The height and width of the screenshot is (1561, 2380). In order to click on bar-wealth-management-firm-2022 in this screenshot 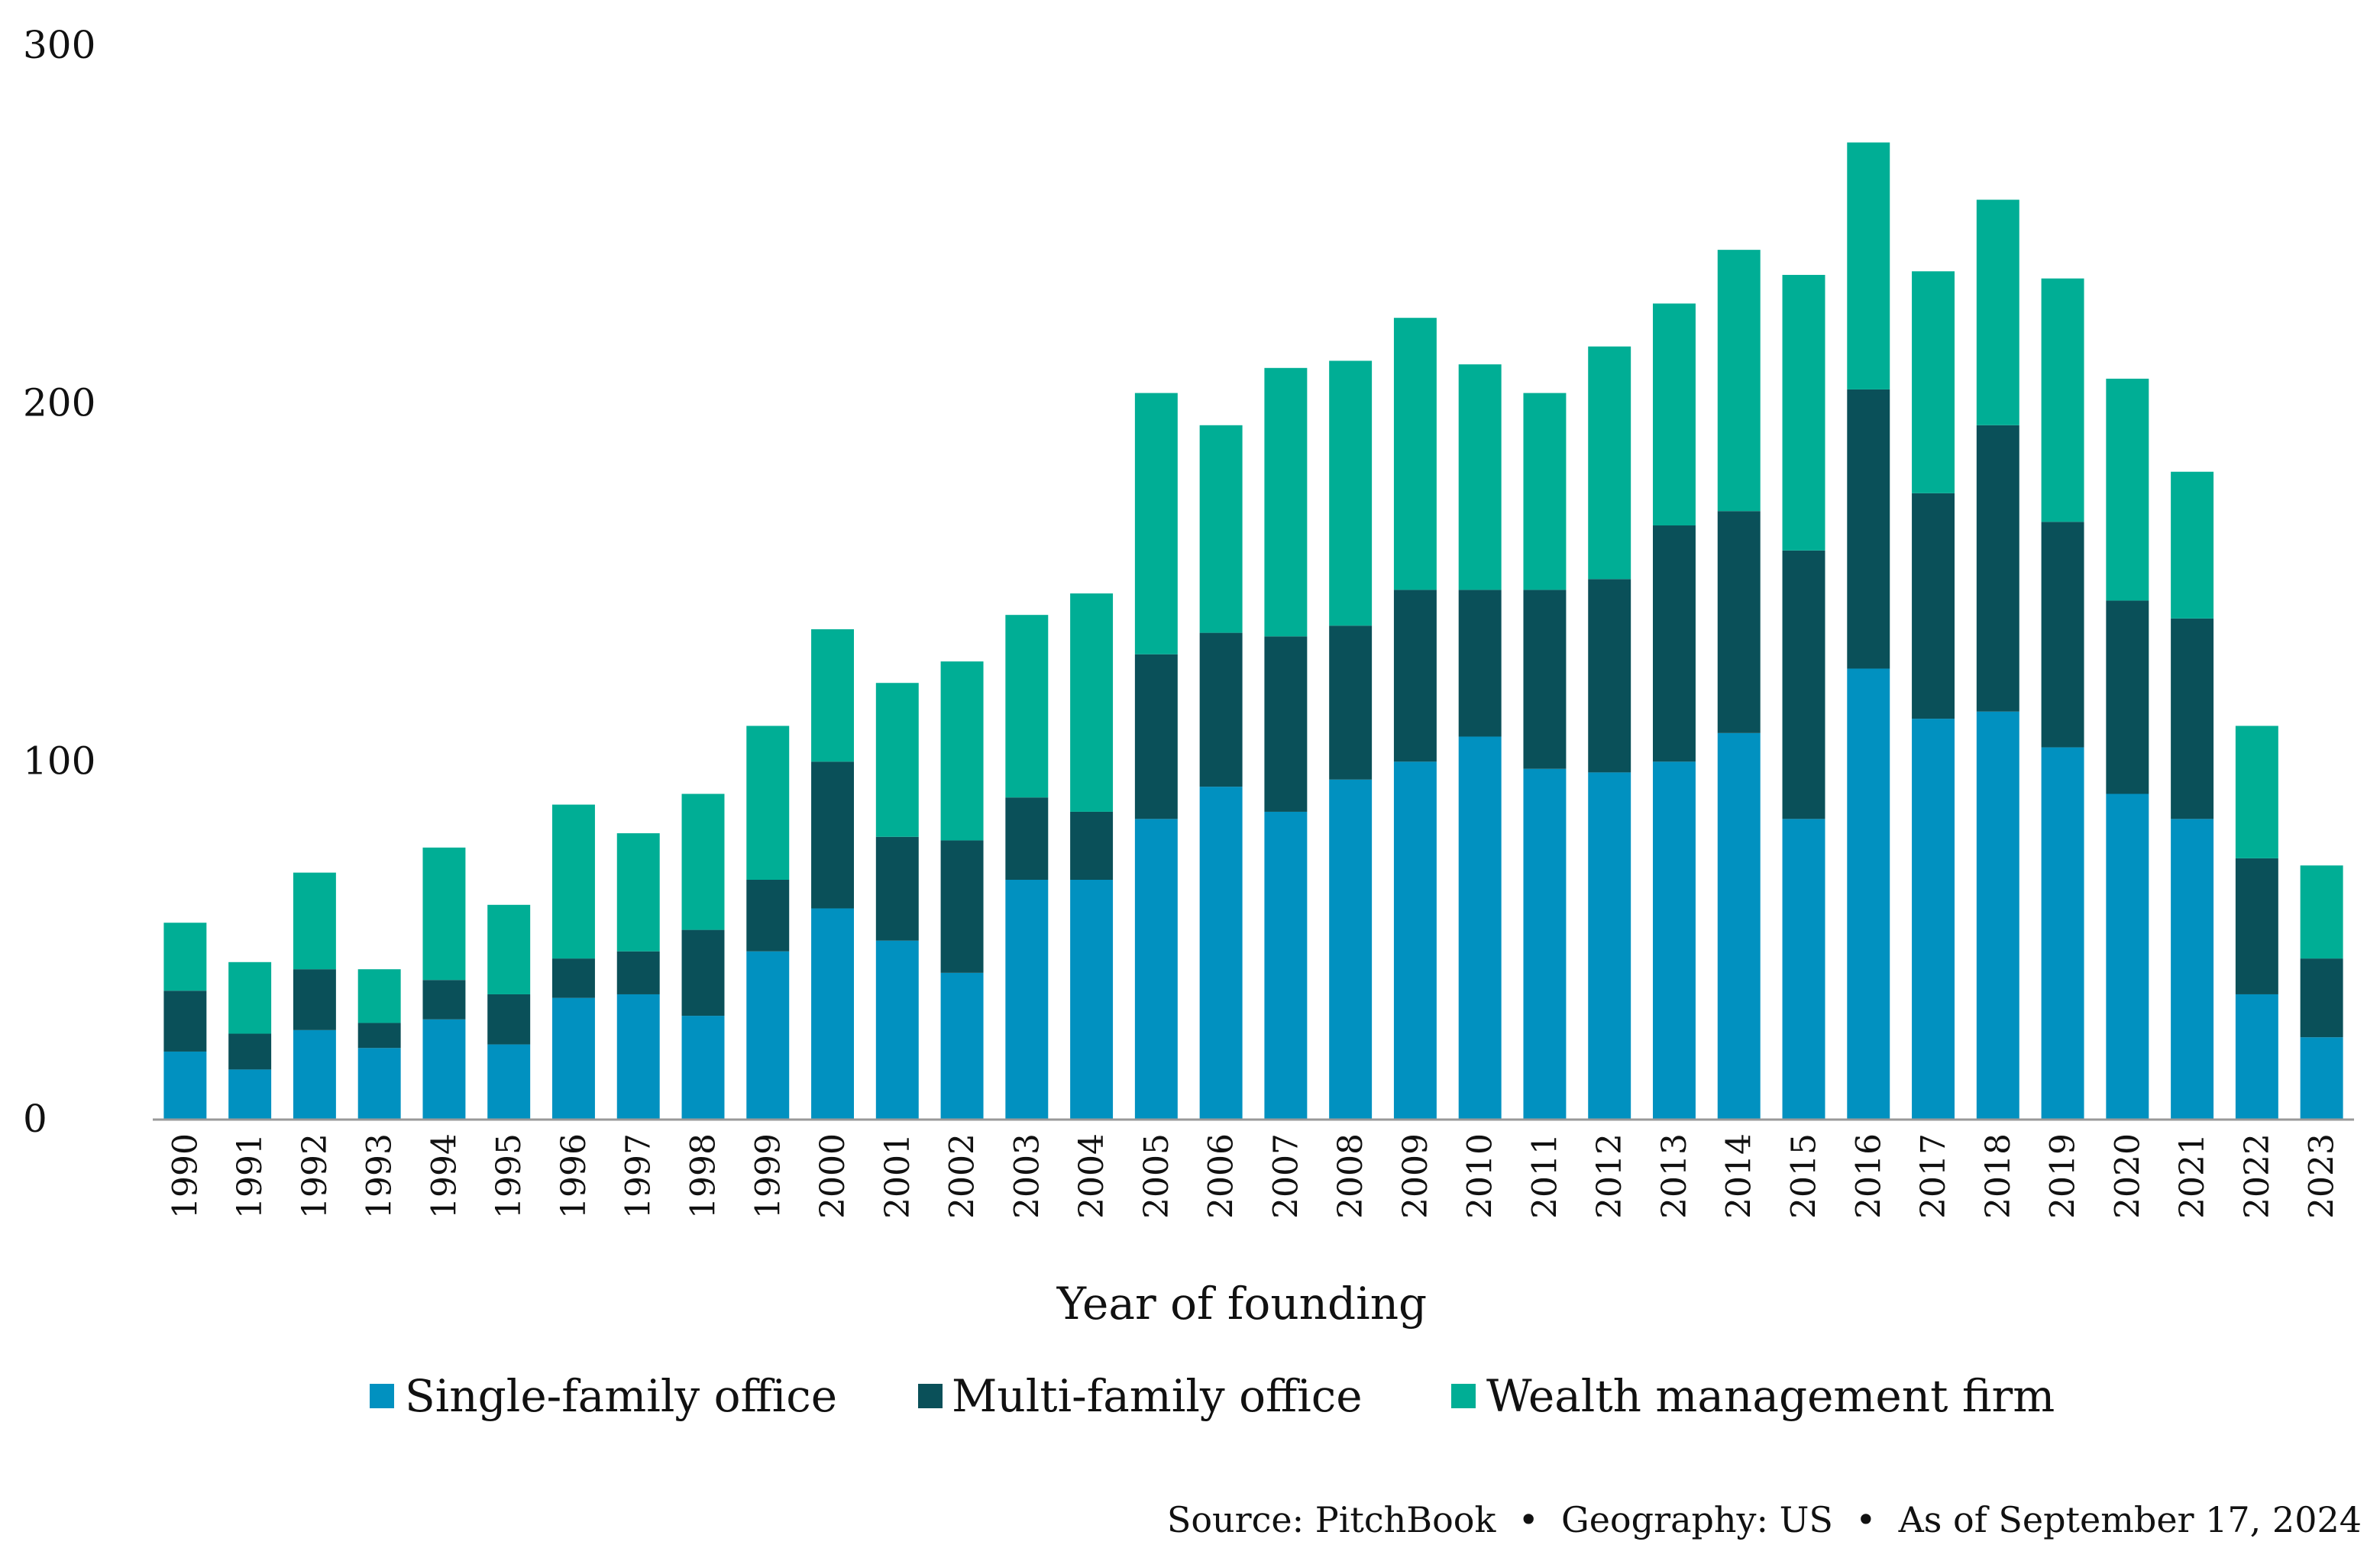, I will do `click(2256, 792)`.